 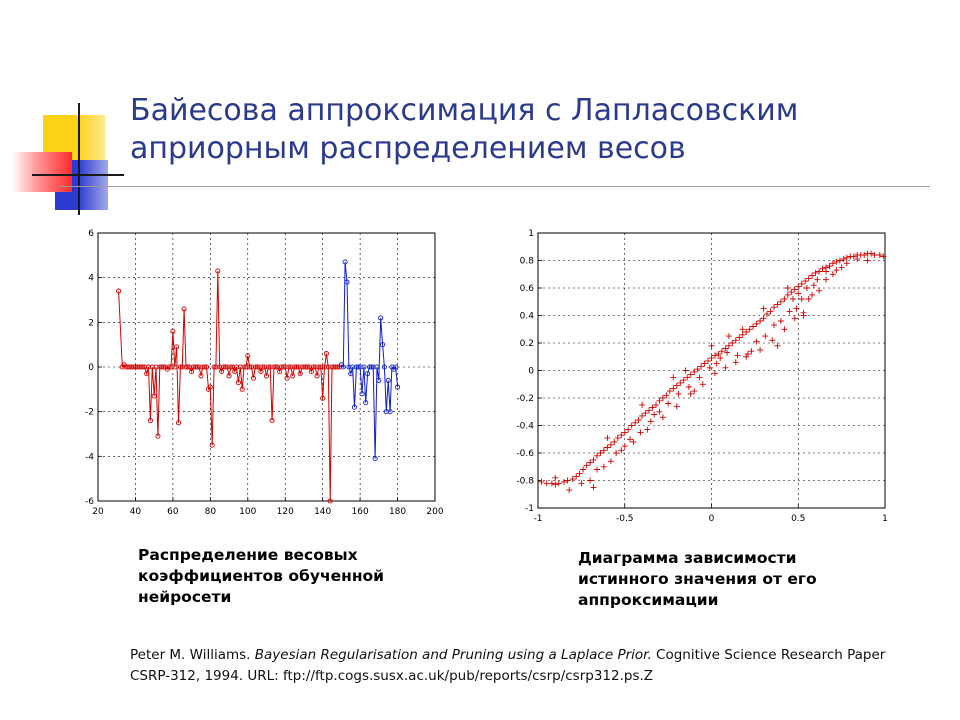 I want to click on scatter-x-tick-label: 0, so click(x=712, y=519).